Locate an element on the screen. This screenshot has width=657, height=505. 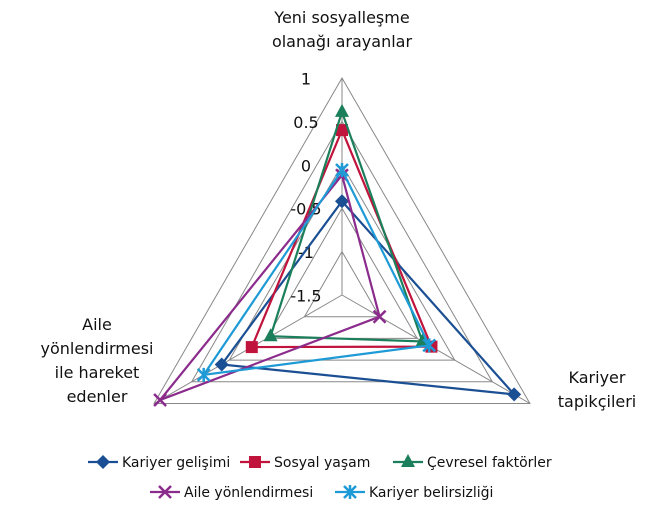
category-label: Kariyer tapikçileri is located at coordinates (597, 389).